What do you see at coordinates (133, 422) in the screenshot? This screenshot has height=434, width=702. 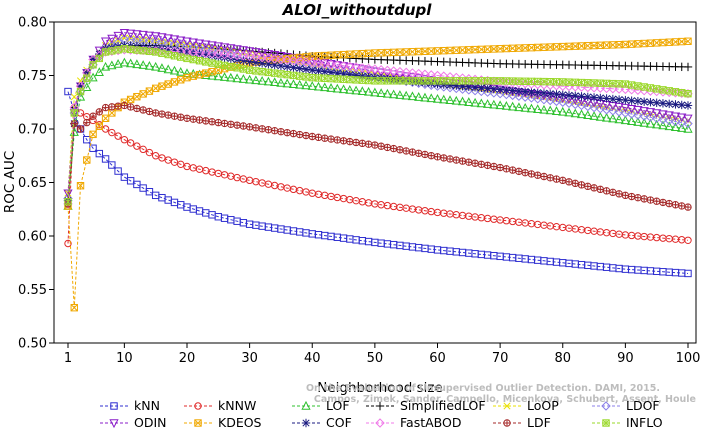 I see `legend-item-odin: ODIN` at bounding box center [133, 422].